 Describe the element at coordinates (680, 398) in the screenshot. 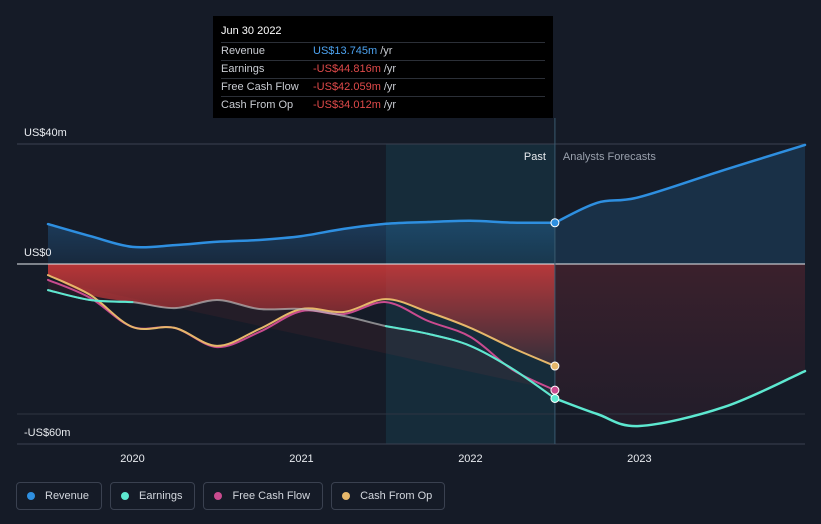

I see `earnings-forecast-line` at that location.